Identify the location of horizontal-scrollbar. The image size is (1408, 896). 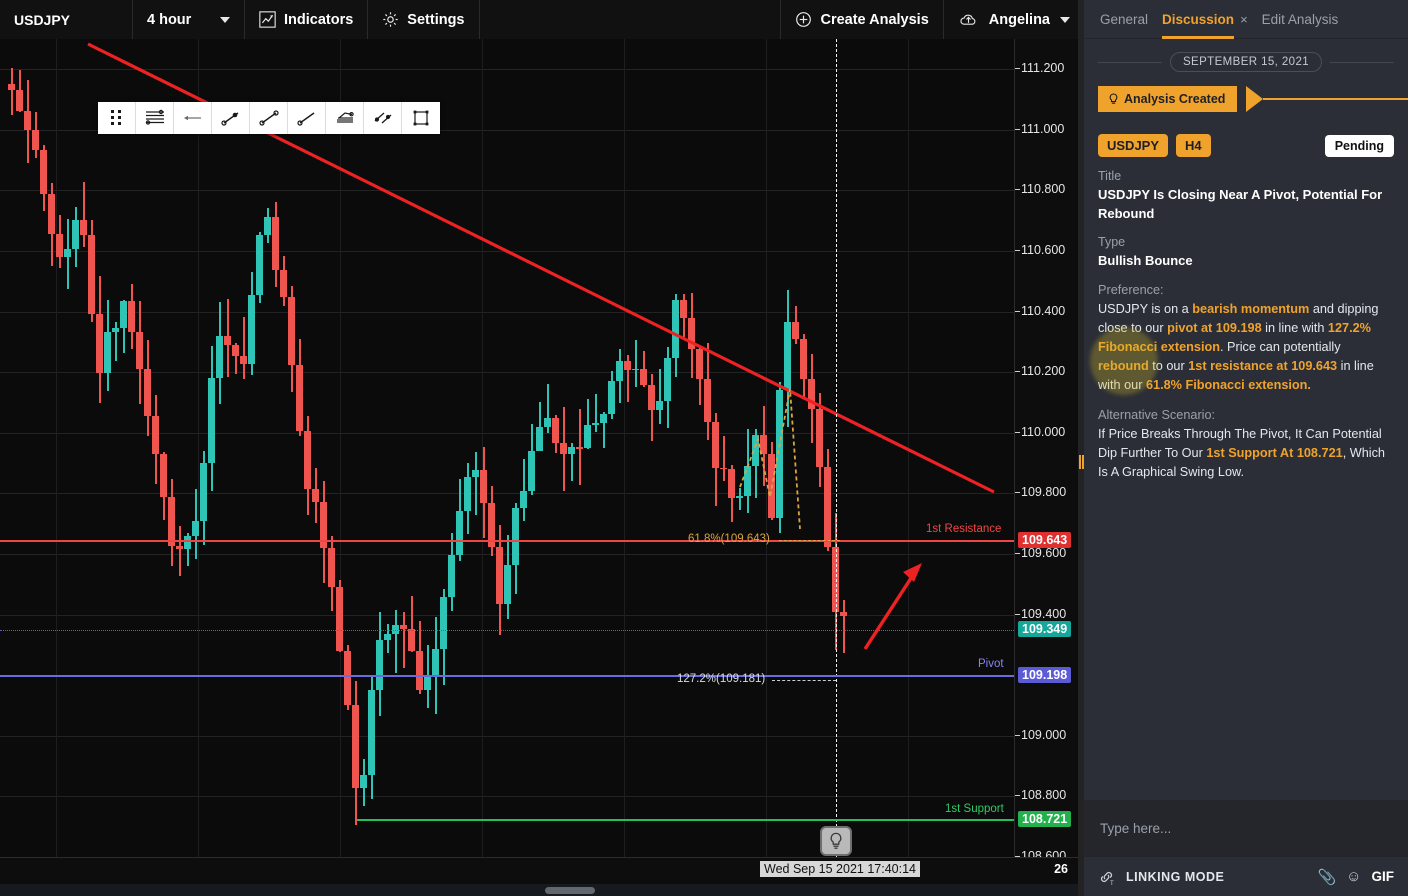
(542, 889).